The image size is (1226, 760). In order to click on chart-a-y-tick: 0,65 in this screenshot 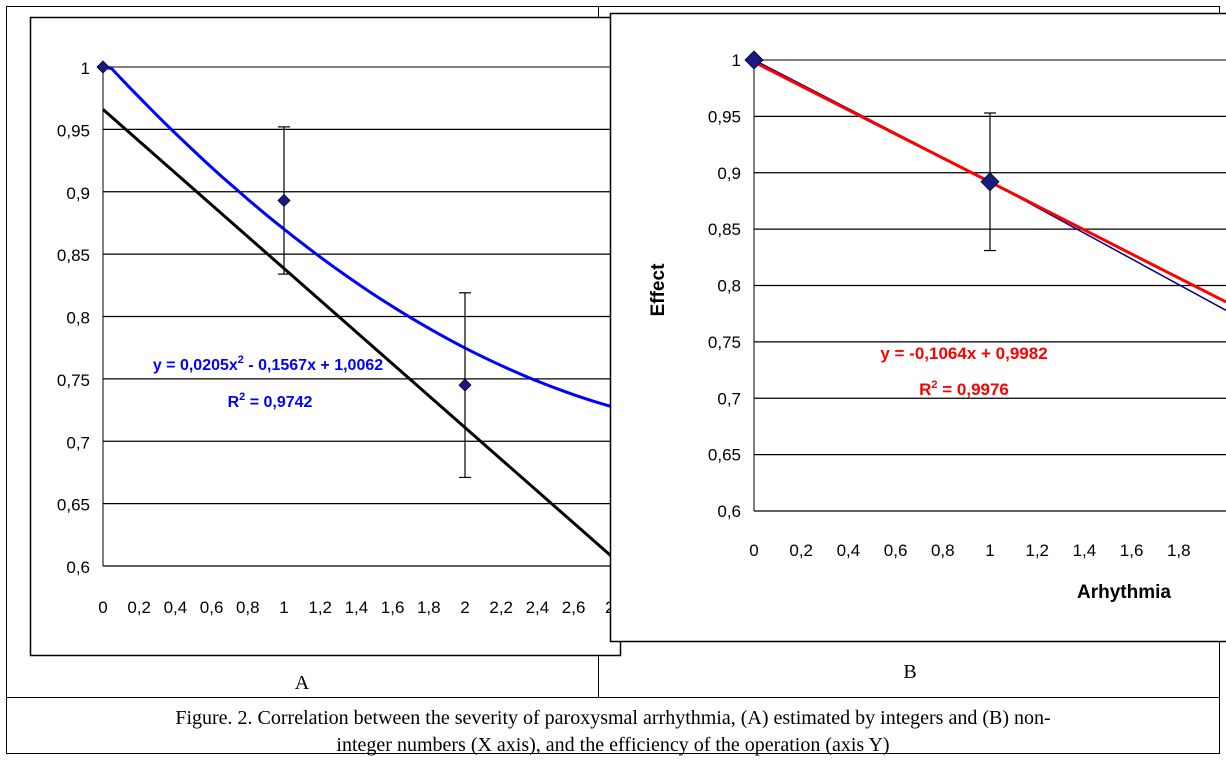, I will do `click(73, 505)`.